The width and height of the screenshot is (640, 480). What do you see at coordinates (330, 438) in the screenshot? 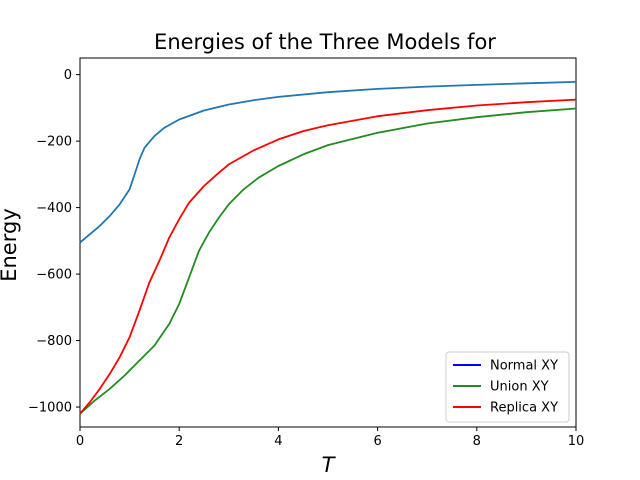
I see `x-axis-ticks: 0 2 4 6 8 10` at bounding box center [330, 438].